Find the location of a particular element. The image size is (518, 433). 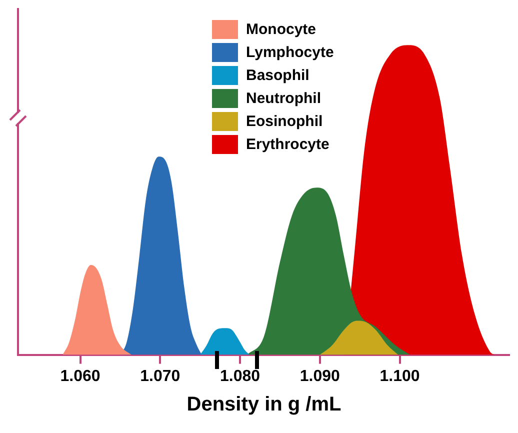

legend-label: Eosinophil is located at coordinates (284, 121).